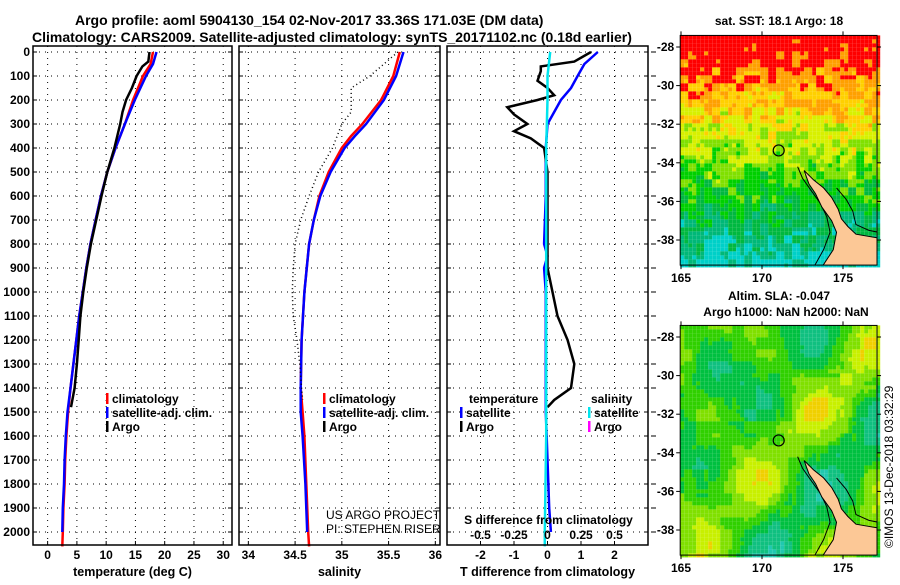 This screenshot has height=585, width=900. I want to click on depth-tick-label: 800, so click(20, 244).